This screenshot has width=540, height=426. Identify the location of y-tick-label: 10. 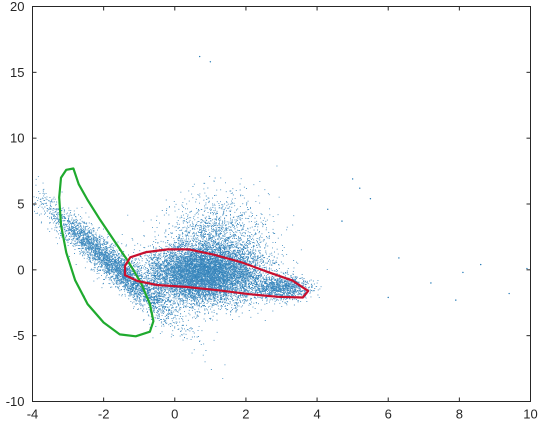
(17, 138).